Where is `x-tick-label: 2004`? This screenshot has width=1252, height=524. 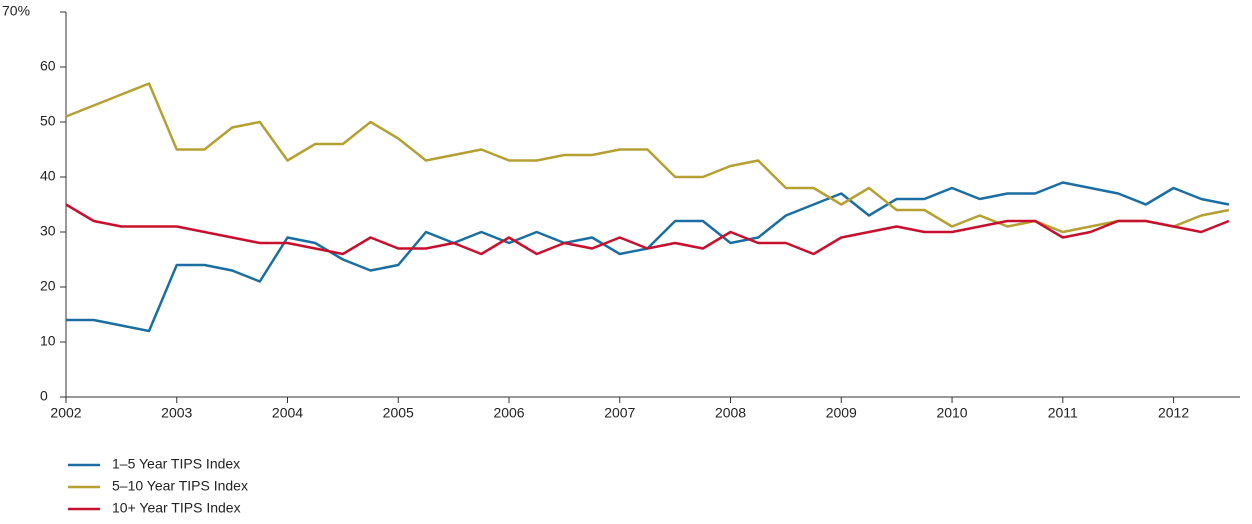
x-tick-label: 2004 is located at coordinates (287, 413).